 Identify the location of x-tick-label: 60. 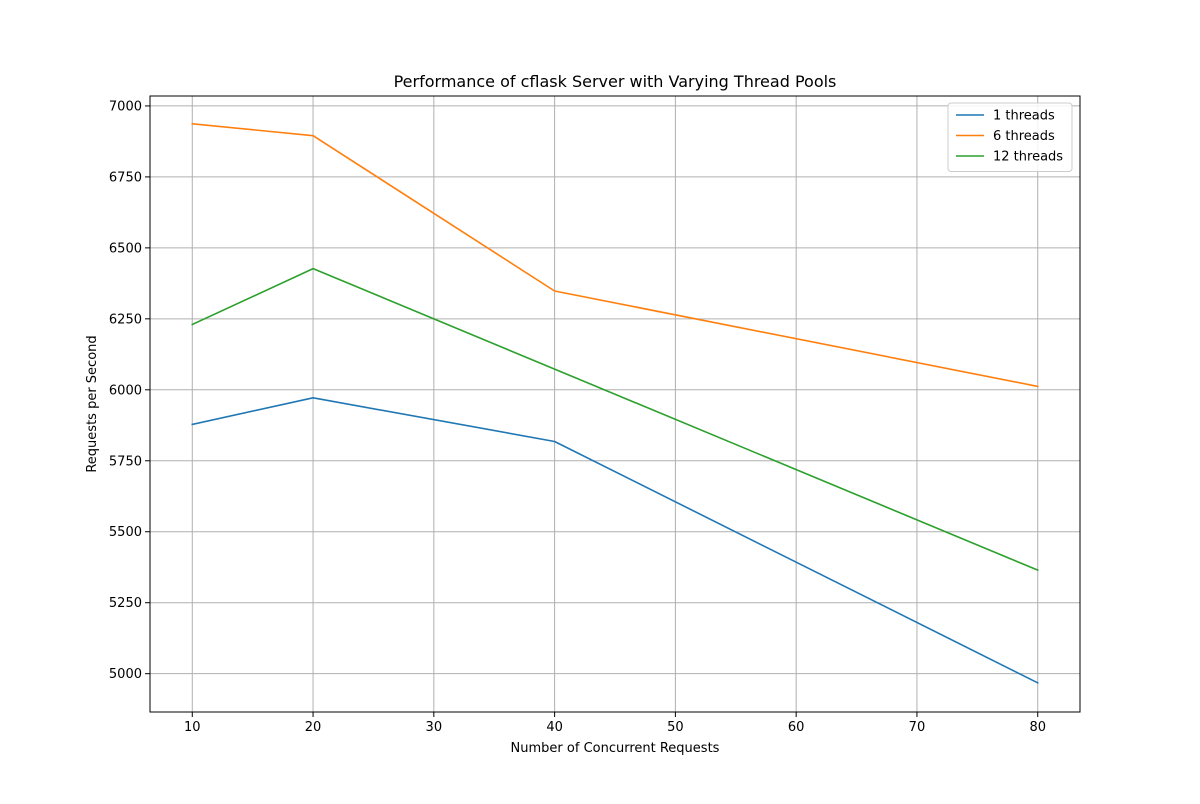
(796, 727).